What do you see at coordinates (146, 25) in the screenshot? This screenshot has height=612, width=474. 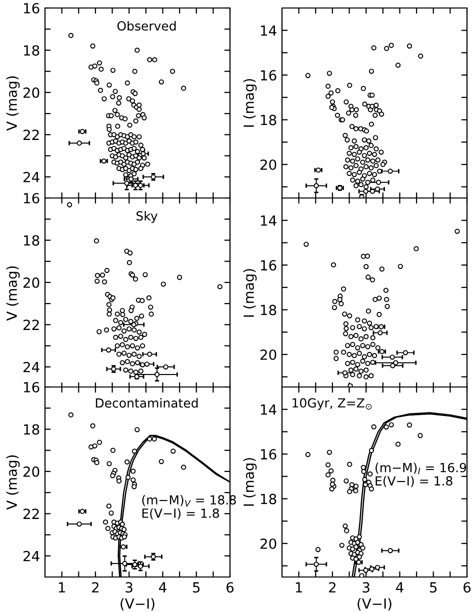 I see `annotation: Observed` at bounding box center [146, 25].